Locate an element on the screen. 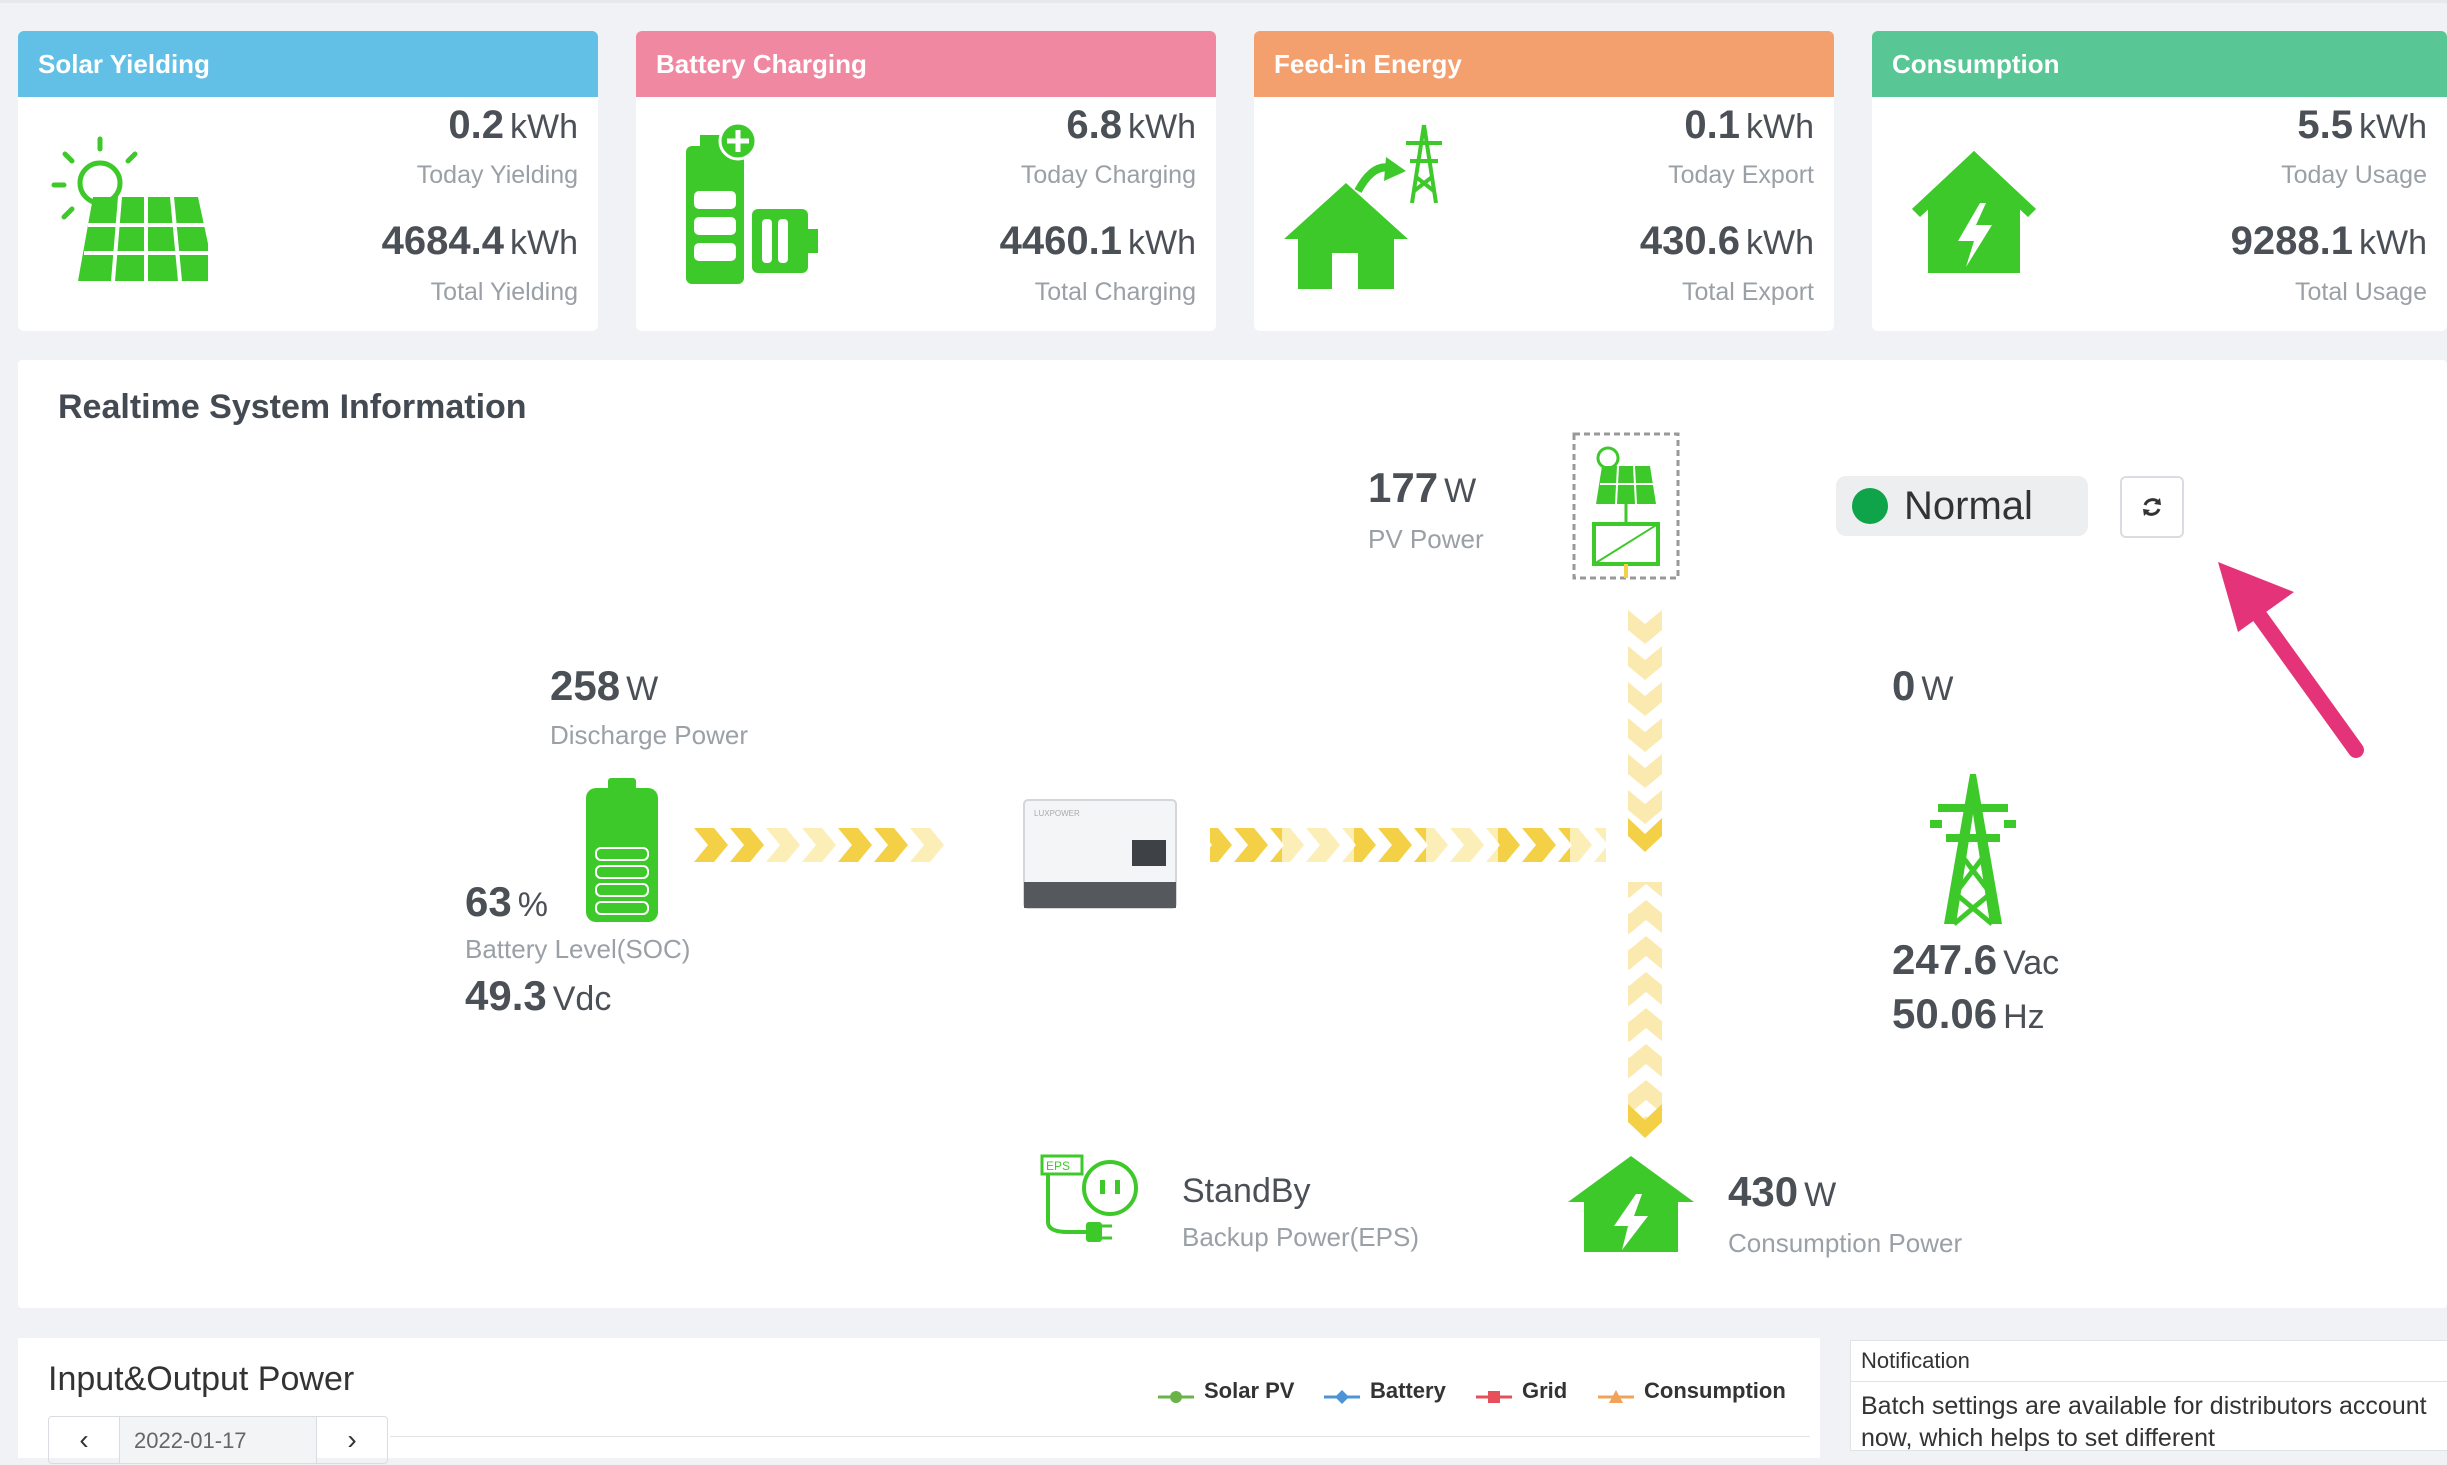  pv-power-label: PV Power is located at coordinates (1426, 539).